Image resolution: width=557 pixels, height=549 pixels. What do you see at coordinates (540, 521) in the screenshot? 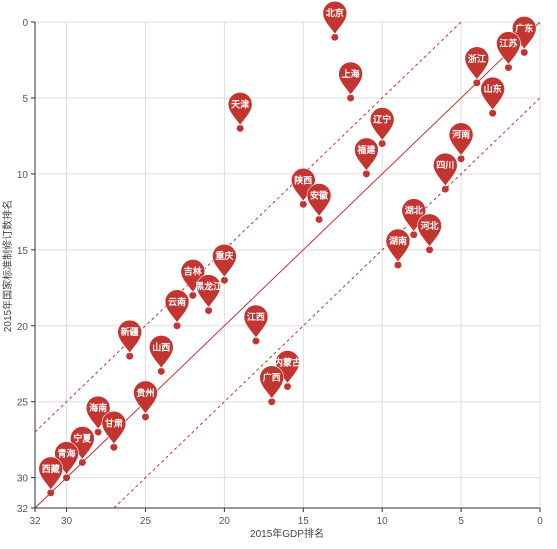
I see `x-tick-label: 0` at bounding box center [540, 521].